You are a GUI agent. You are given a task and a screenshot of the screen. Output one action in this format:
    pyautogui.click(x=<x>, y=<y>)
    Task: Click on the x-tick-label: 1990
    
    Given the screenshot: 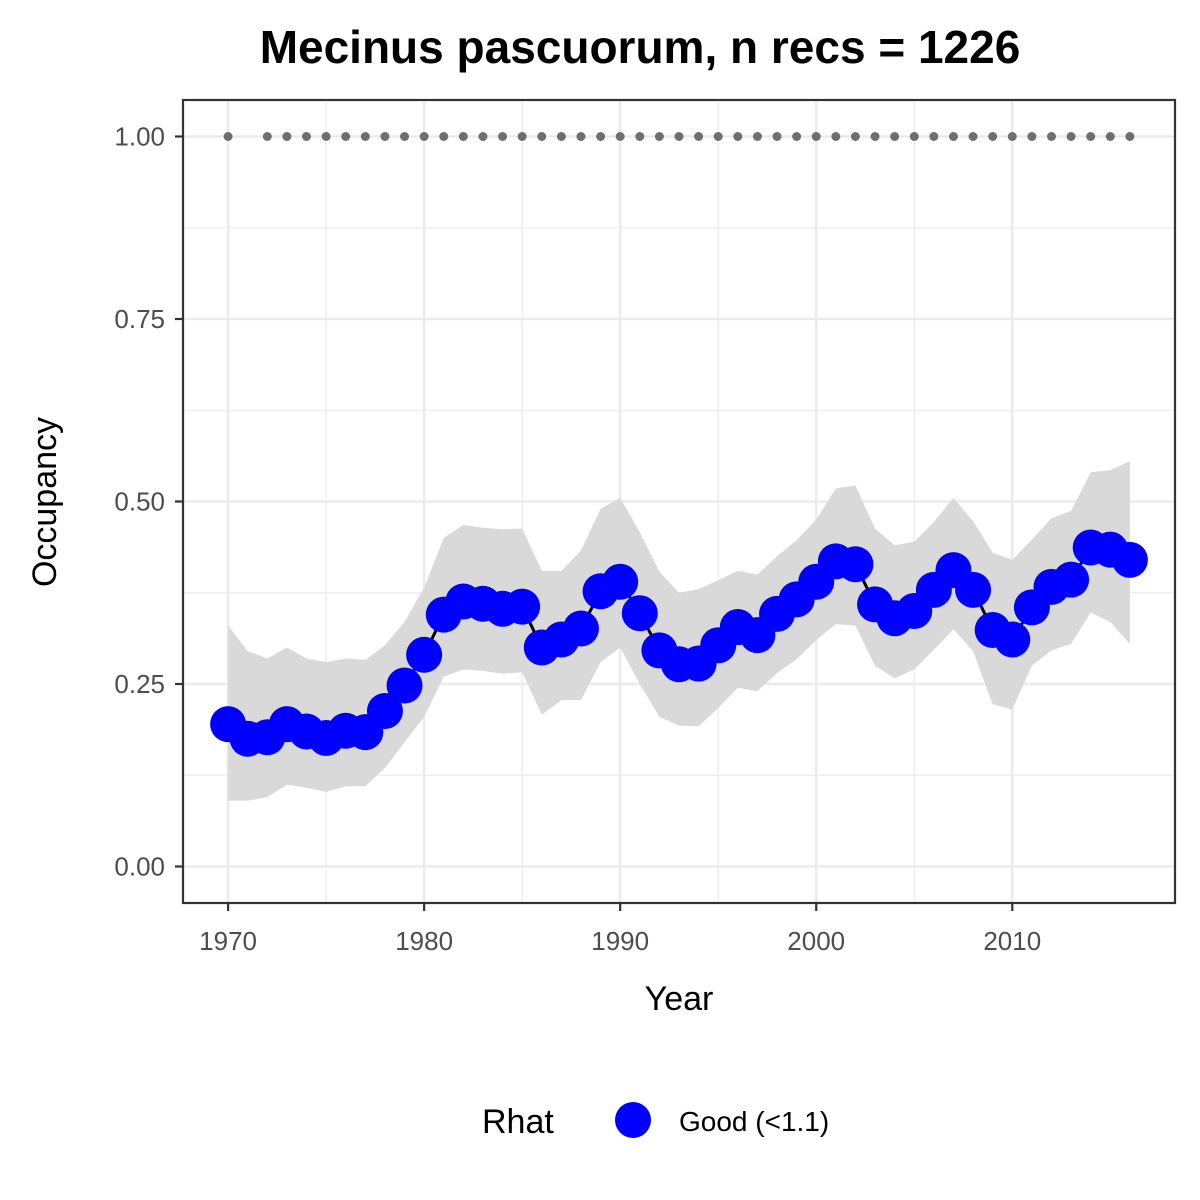 What is the action you would take?
    pyautogui.click(x=620, y=941)
    